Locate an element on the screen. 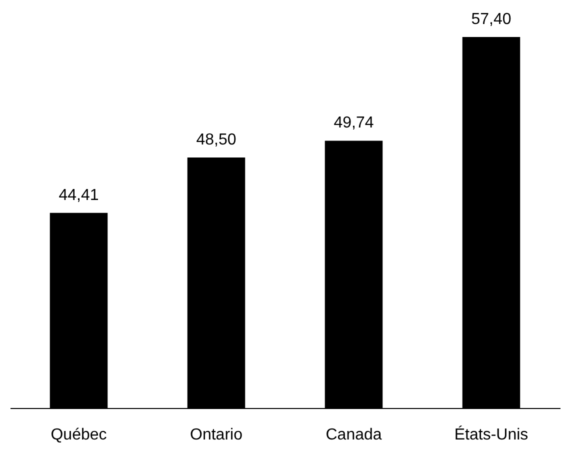 The height and width of the screenshot is (460, 569). x-tick-label: Québec is located at coordinates (78, 435).